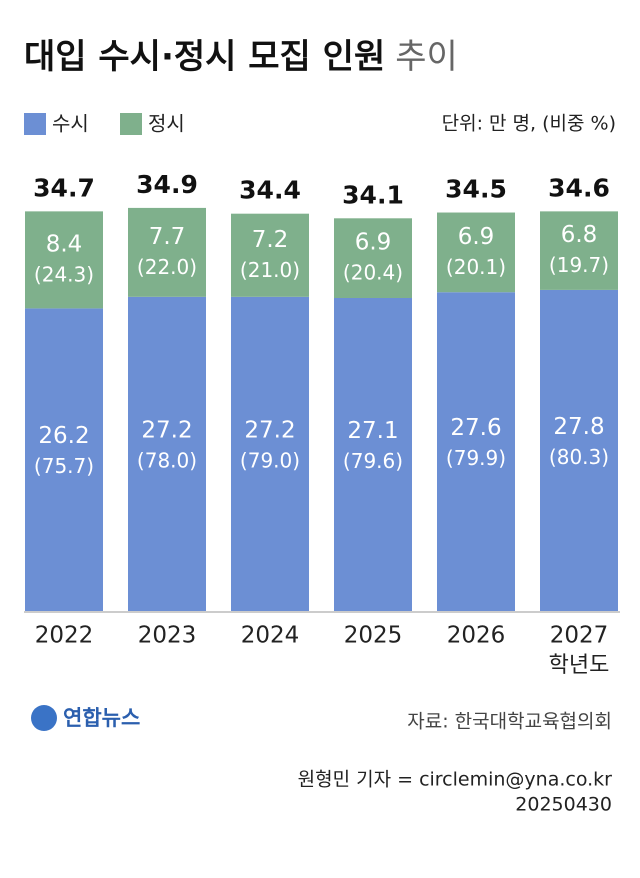 The width and height of the screenshot is (640, 878). I want to click on logo-icon, so click(44, 718).